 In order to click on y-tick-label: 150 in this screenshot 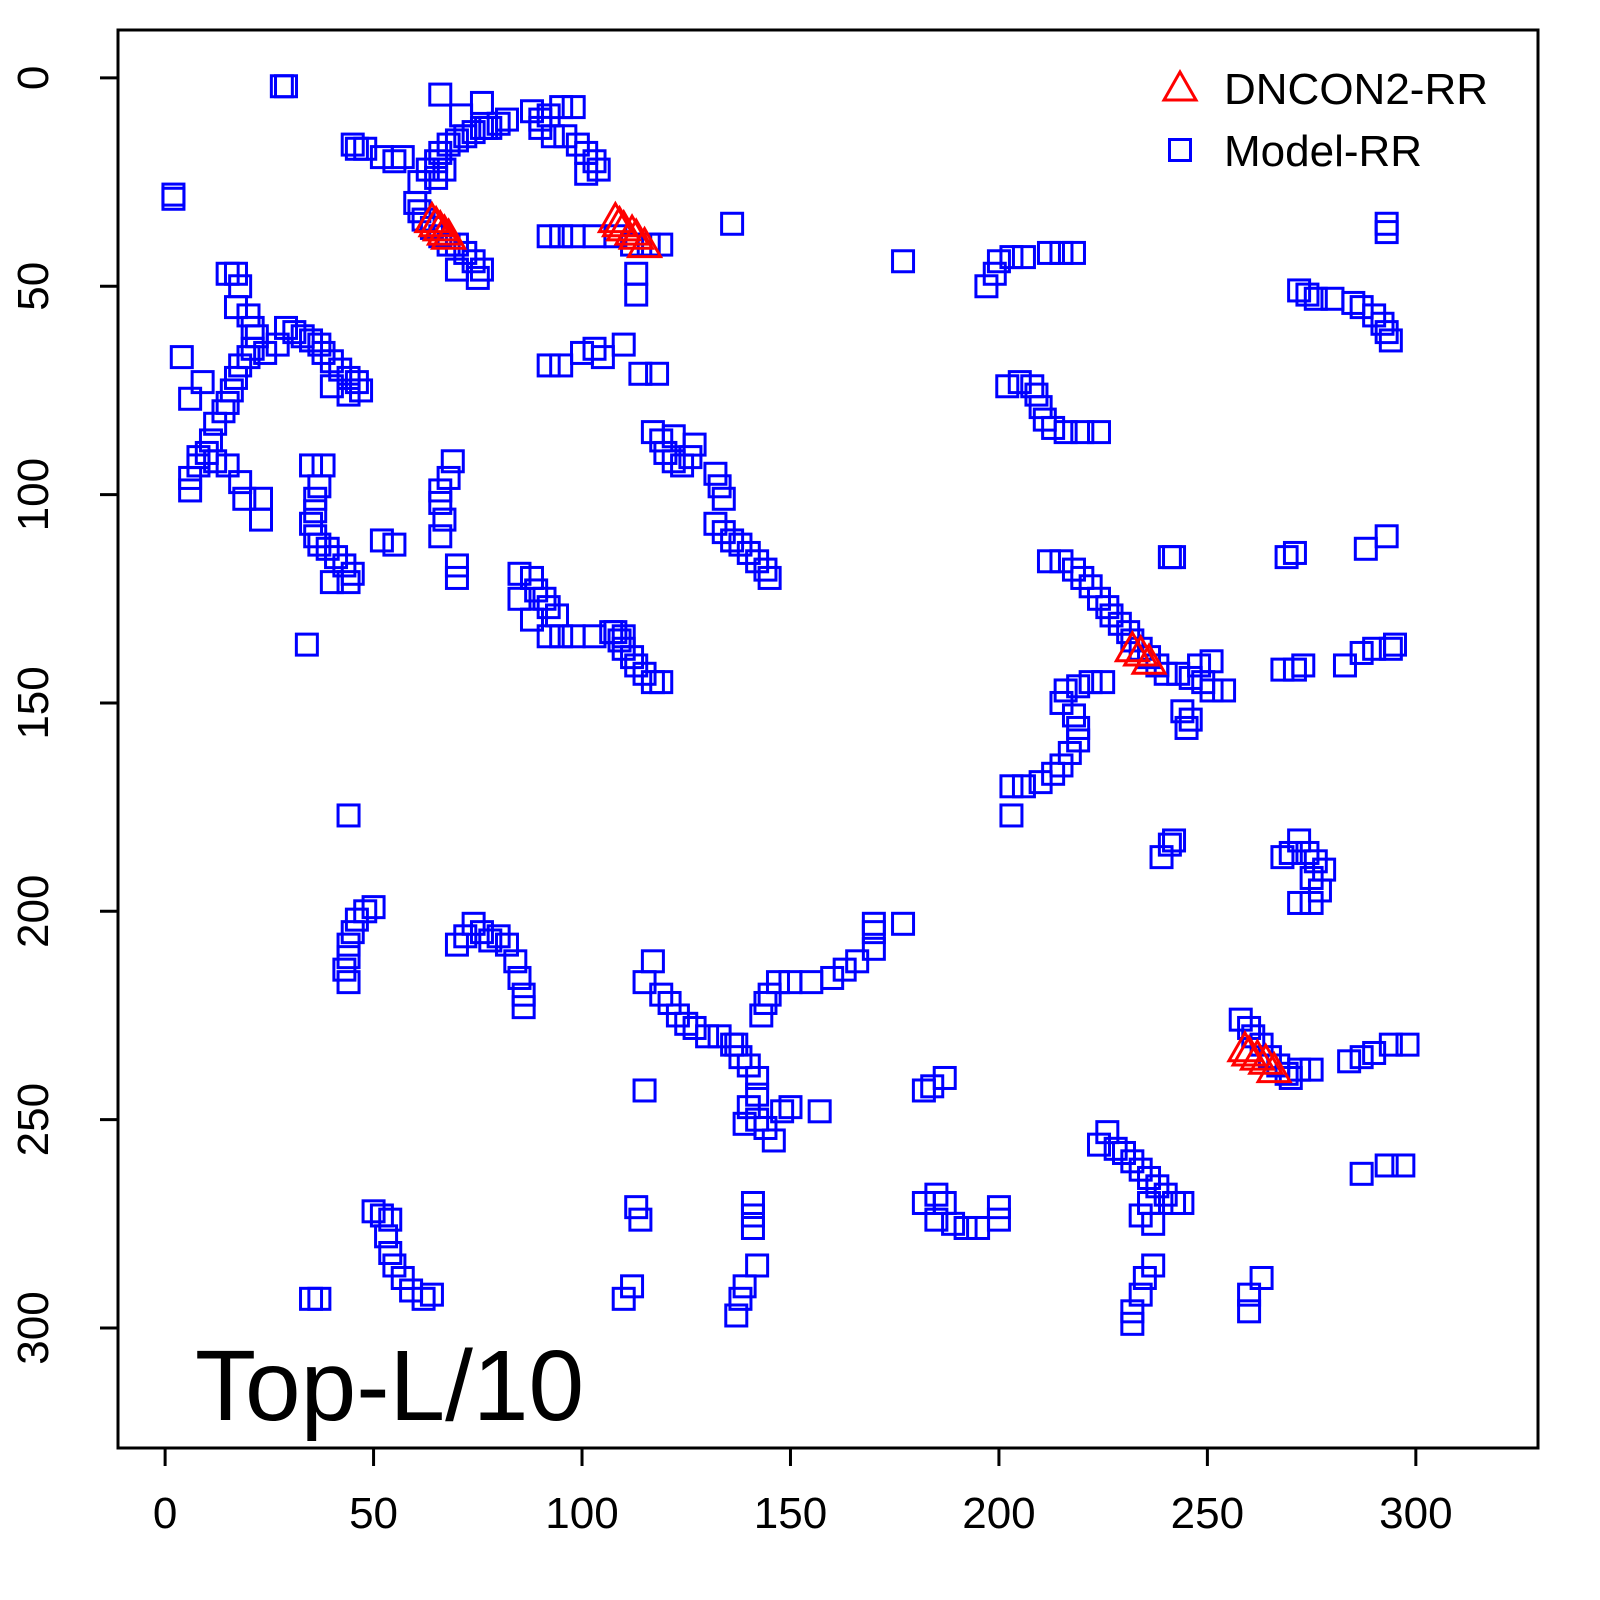, I will do `click(33, 702)`.